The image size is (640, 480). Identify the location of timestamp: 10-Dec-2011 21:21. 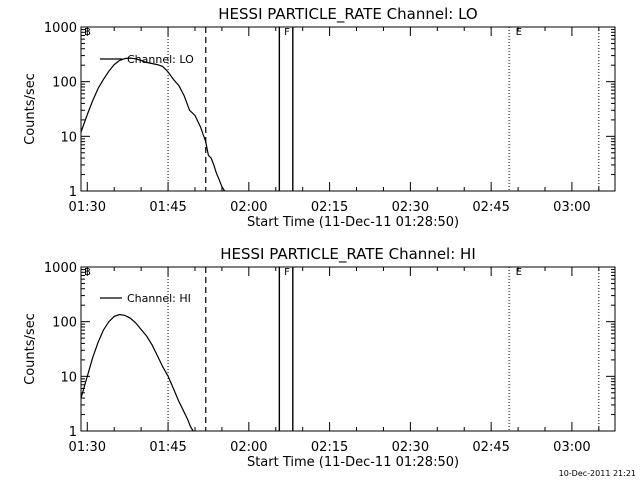
(597, 473).